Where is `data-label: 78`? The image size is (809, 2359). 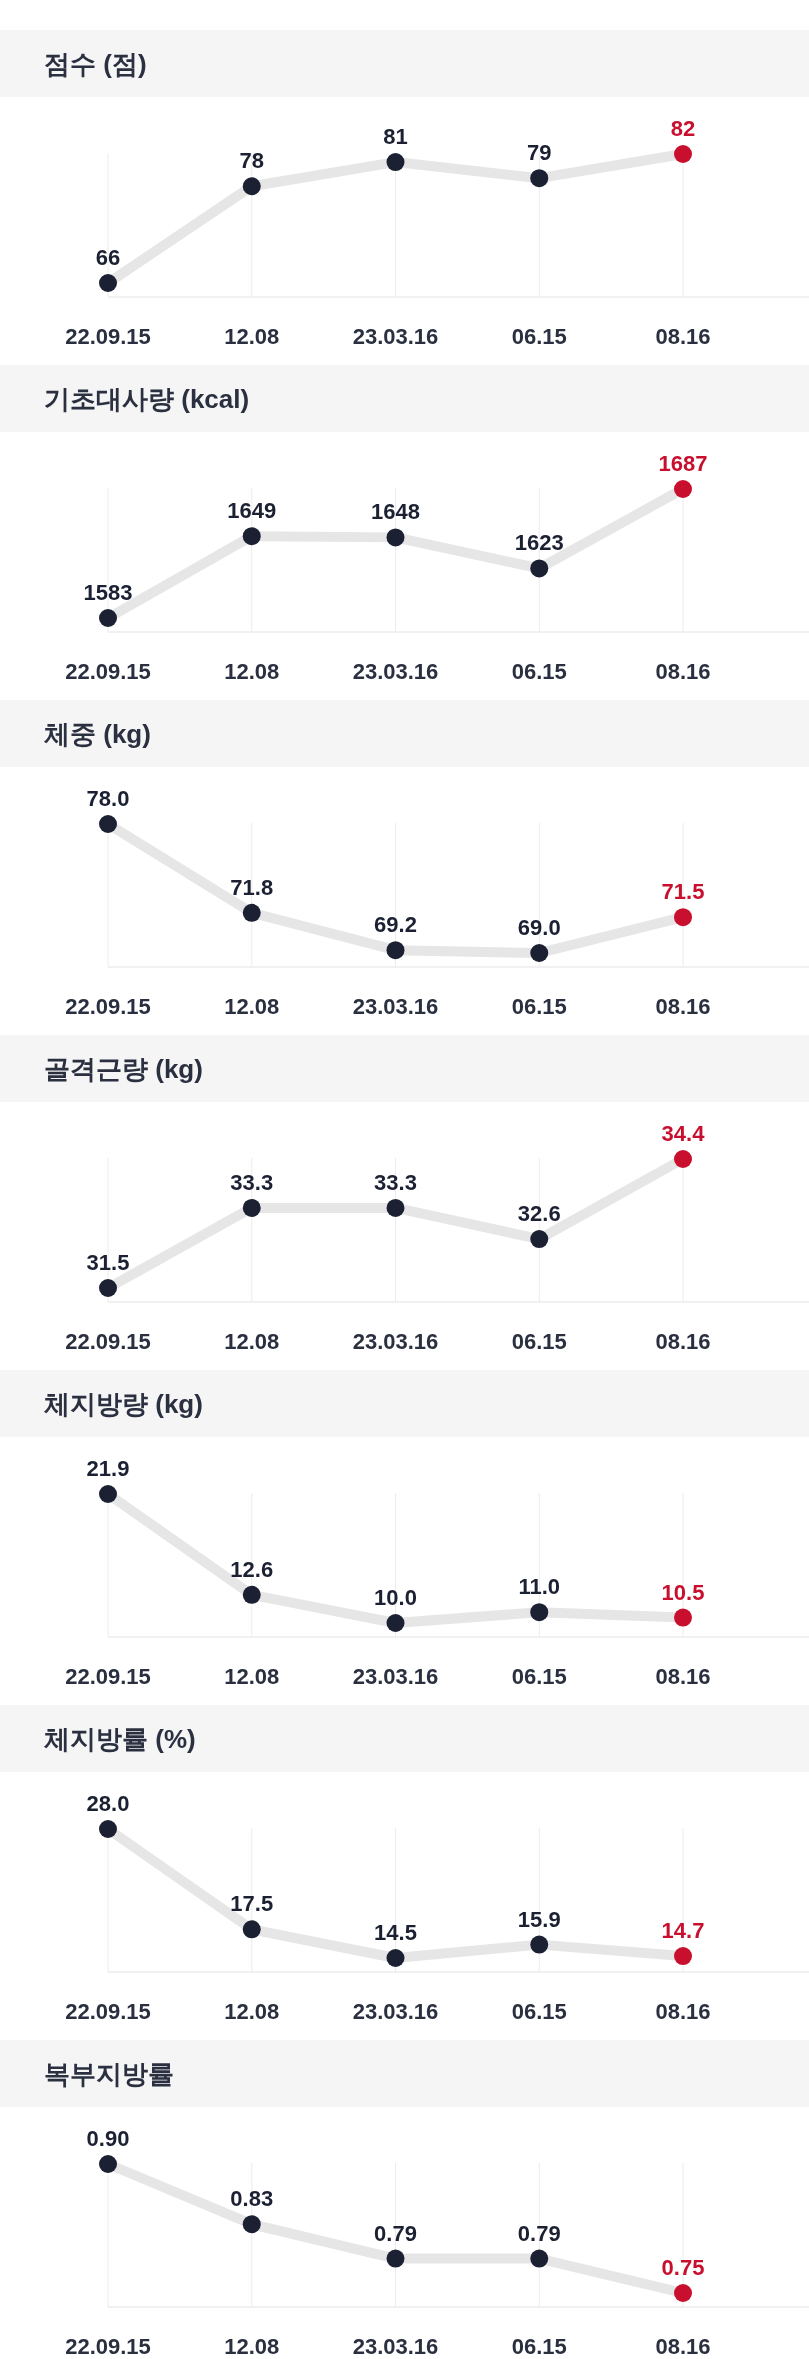 data-label: 78 is located at coordinates (251, 161).